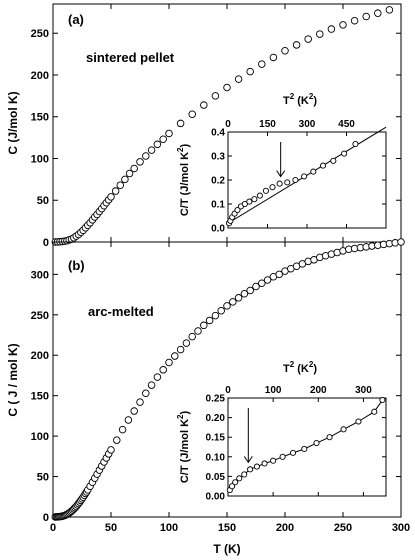 The width and height of the screenshot is (415, 560). Describe the element at coordinates (43, 478) in the screenshot. I see `y-tick-label: 50` at that location.